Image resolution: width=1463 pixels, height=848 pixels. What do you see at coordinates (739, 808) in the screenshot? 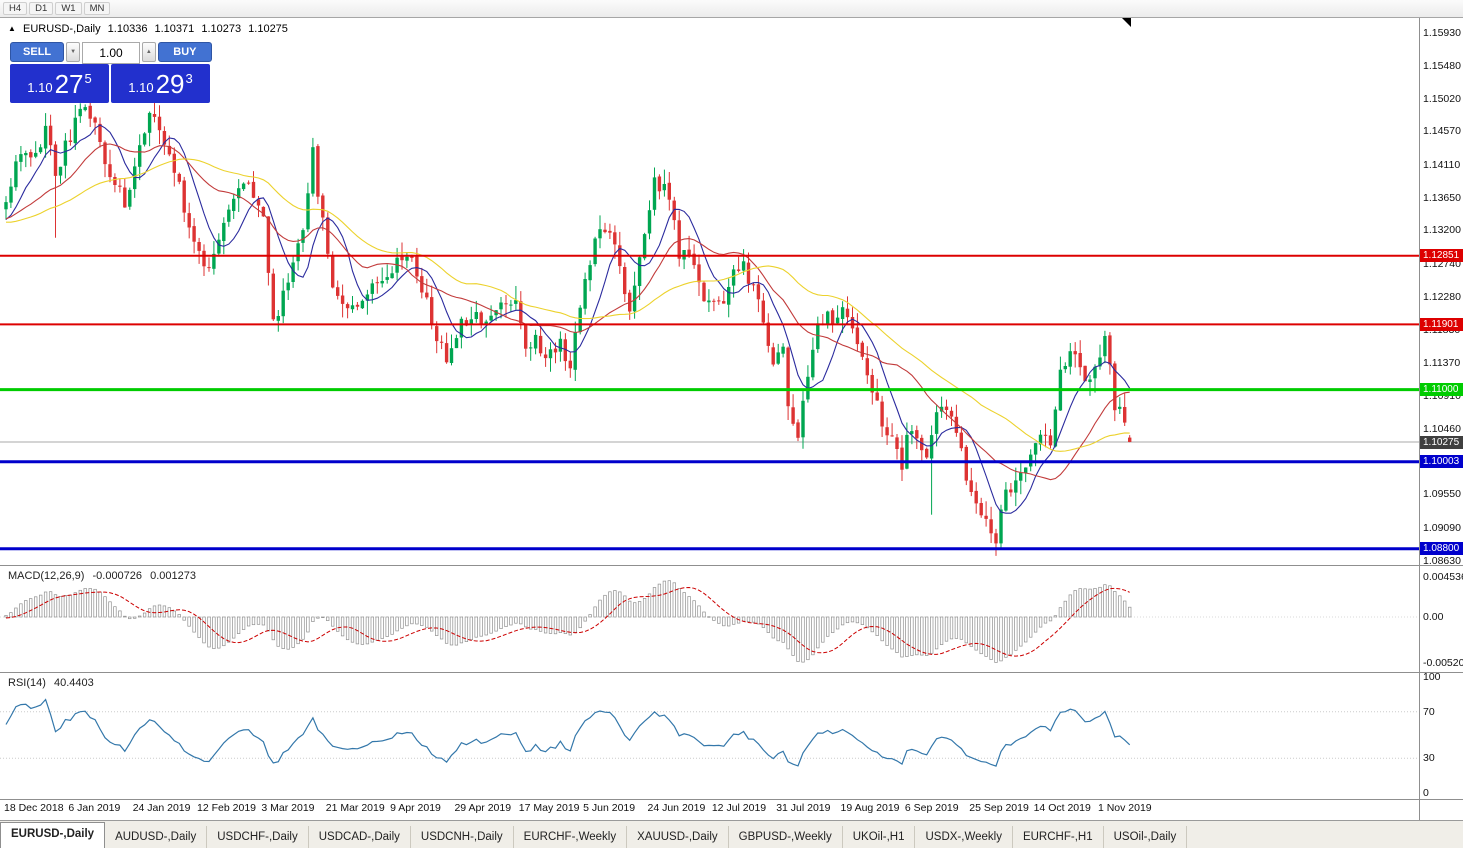
I see `date-axis-label: 12 Jul 2019` at bounding box center [739, 808].